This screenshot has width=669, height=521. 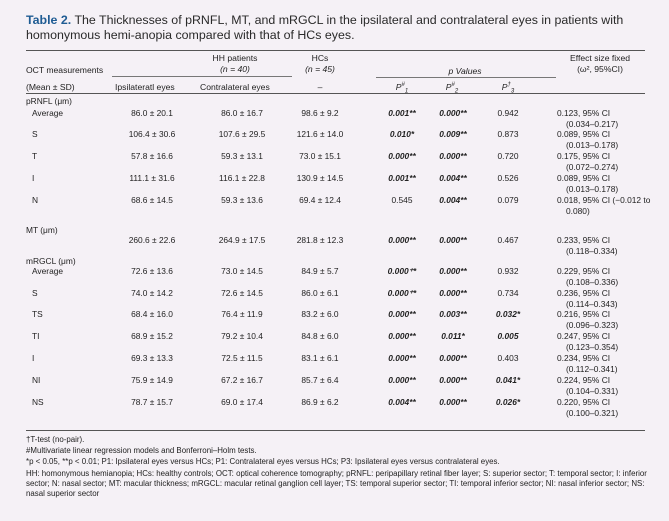 I want to click on cell-effect-size: 0.233, 95% CI, so click(x=584, y=240).